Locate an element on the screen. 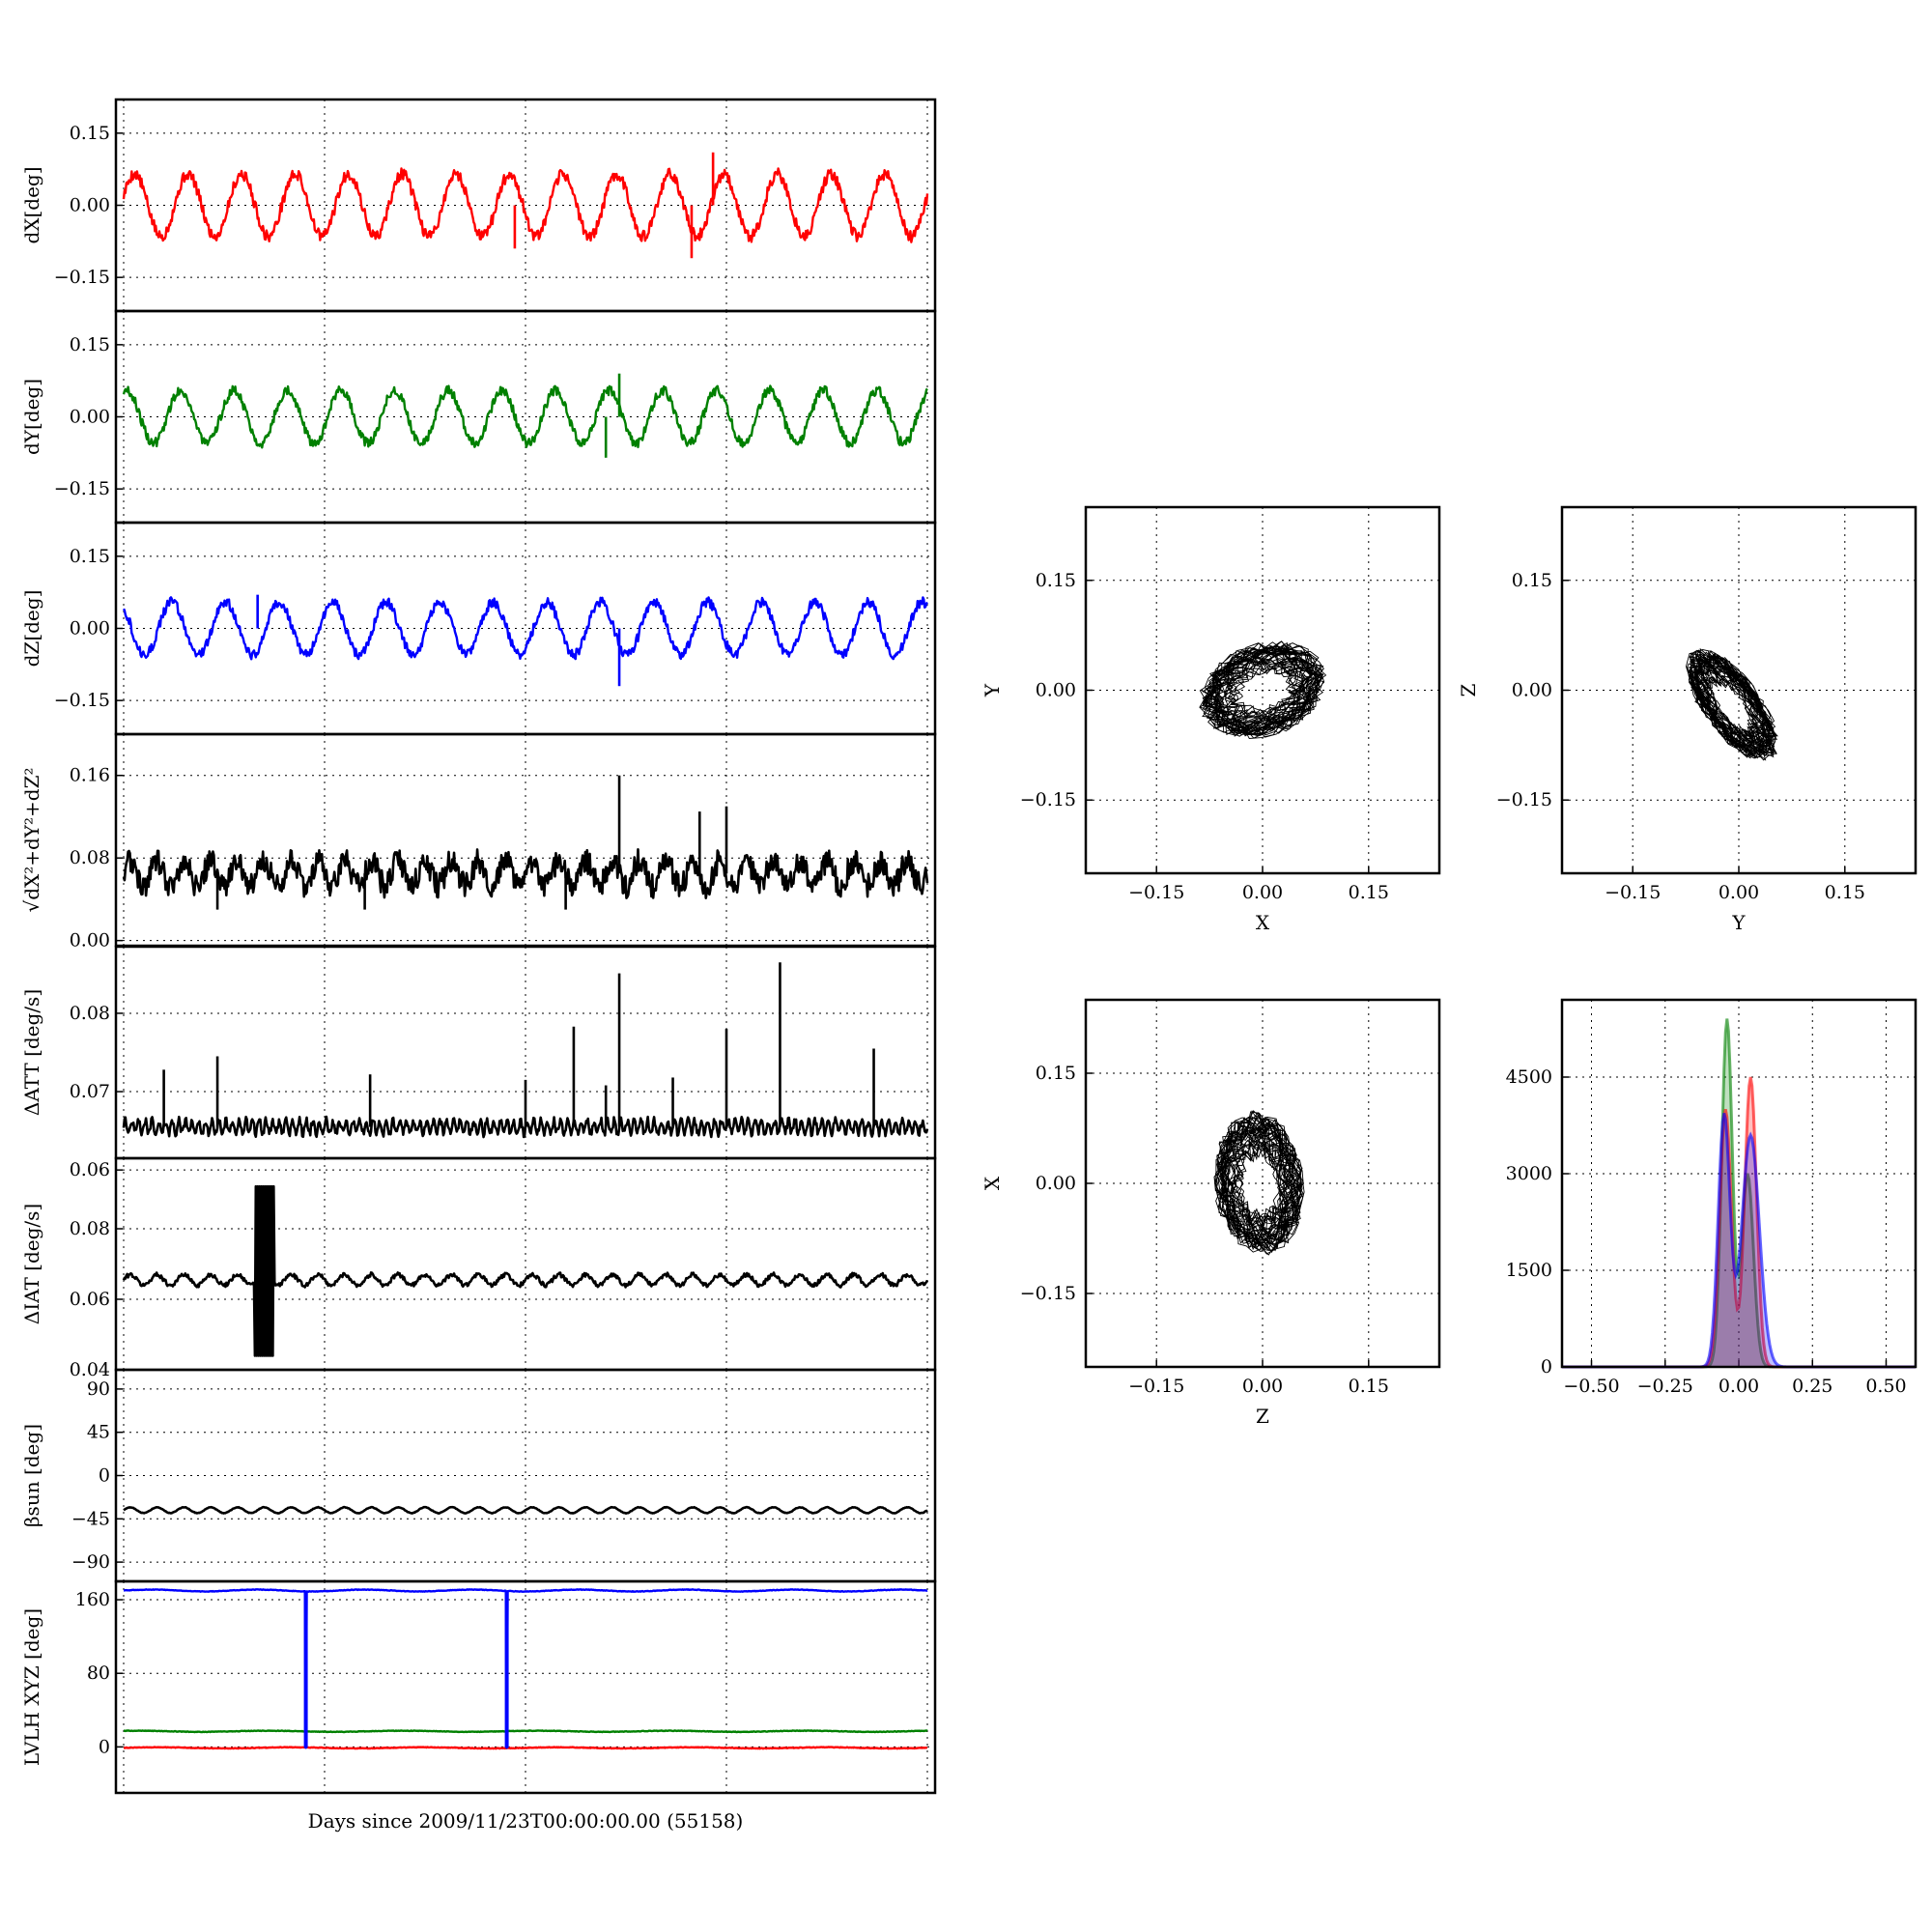 This screenshot has height=1932, width=1932. y-tick-label: 3000 is located at coordinates (1529, 1173).